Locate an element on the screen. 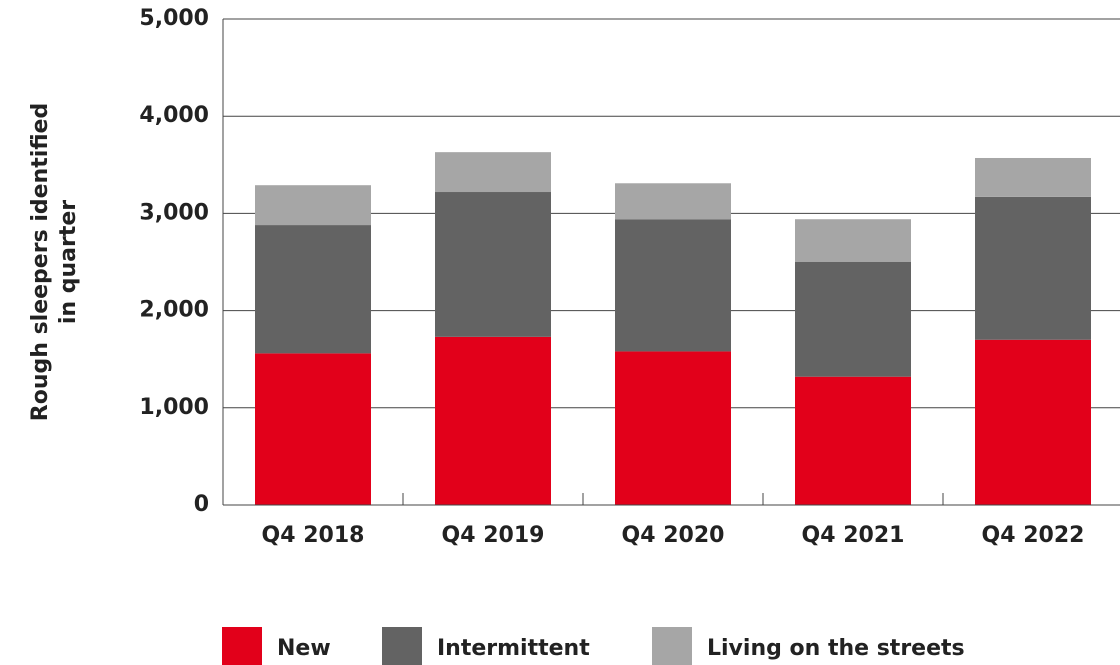 The image size is (1120, 665). x-tick-label: Q4 2021 is located at coordinates (853, 535).